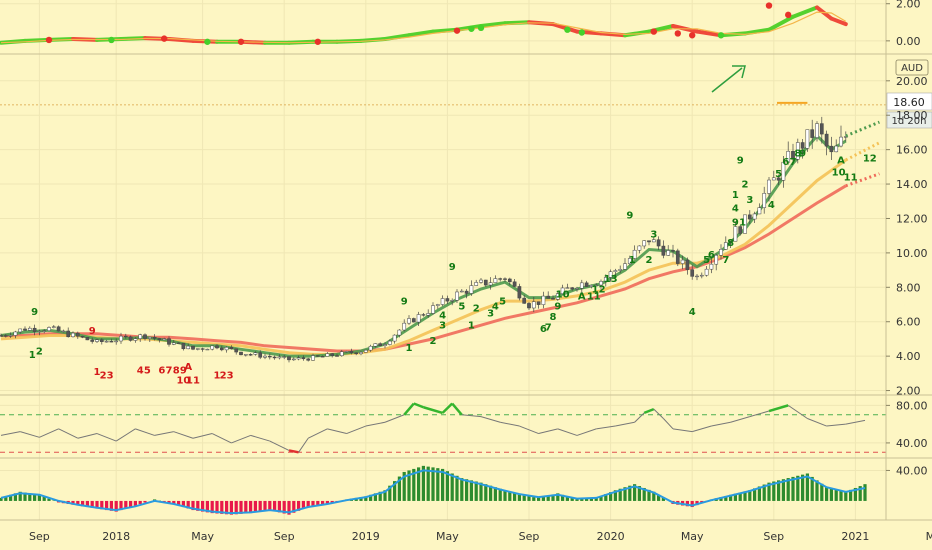 The width and height of the screenshot is (932, 550). What do you see at coordinates (476, 308) in the screenshot?
I see `count-label-25: 2` at bounding box center [476, 308].